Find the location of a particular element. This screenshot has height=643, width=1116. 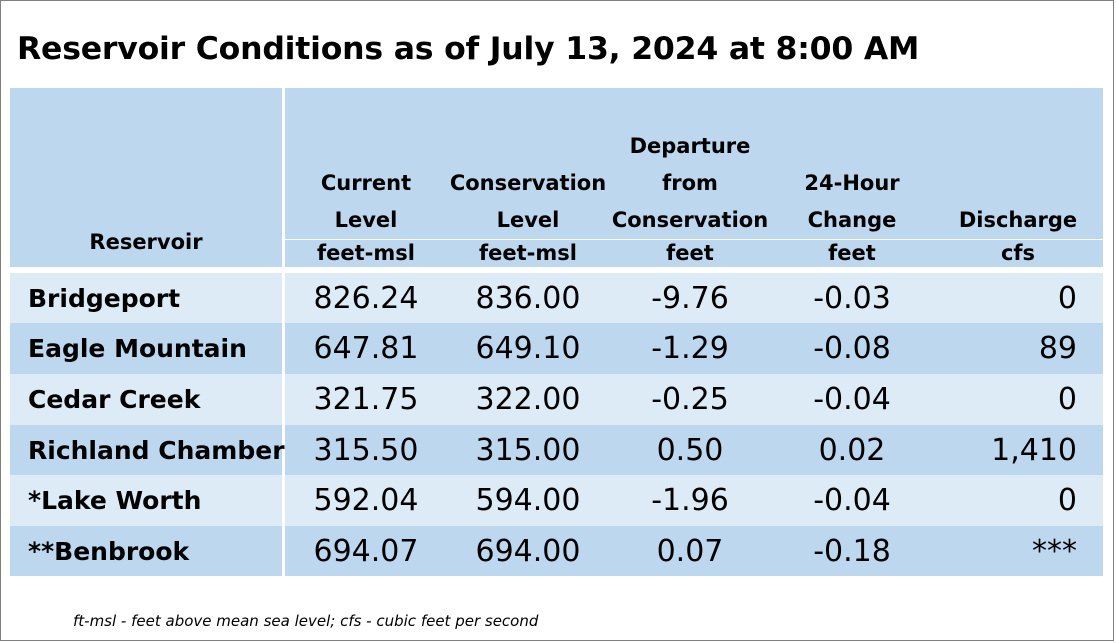

reservoir-name: **Benbrook is located at coordinates (147, 551).